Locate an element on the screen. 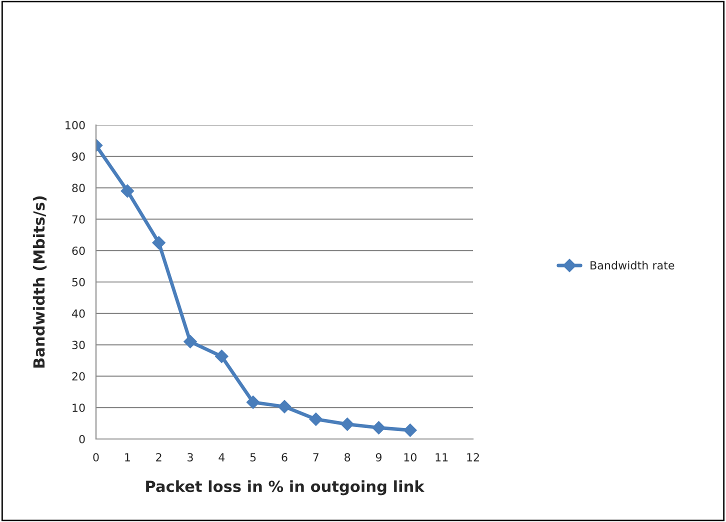 The image size is (726, 522). y-tick-label: 80 is located at coordinates (78, 188).